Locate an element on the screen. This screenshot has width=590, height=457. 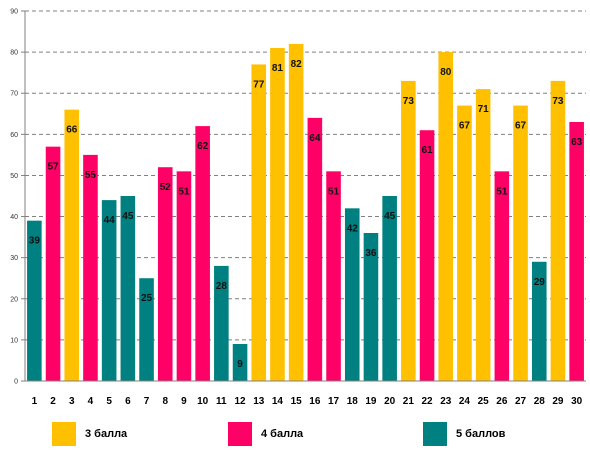
x-tick-label-28: 28 is located at coordinates (540, 401).